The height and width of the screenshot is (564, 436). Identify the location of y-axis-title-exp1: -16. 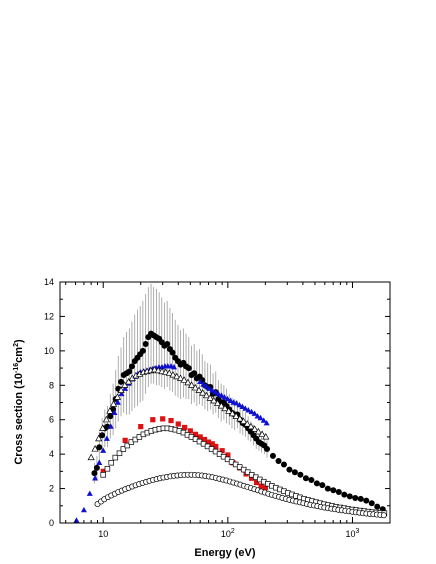
(16, 368).